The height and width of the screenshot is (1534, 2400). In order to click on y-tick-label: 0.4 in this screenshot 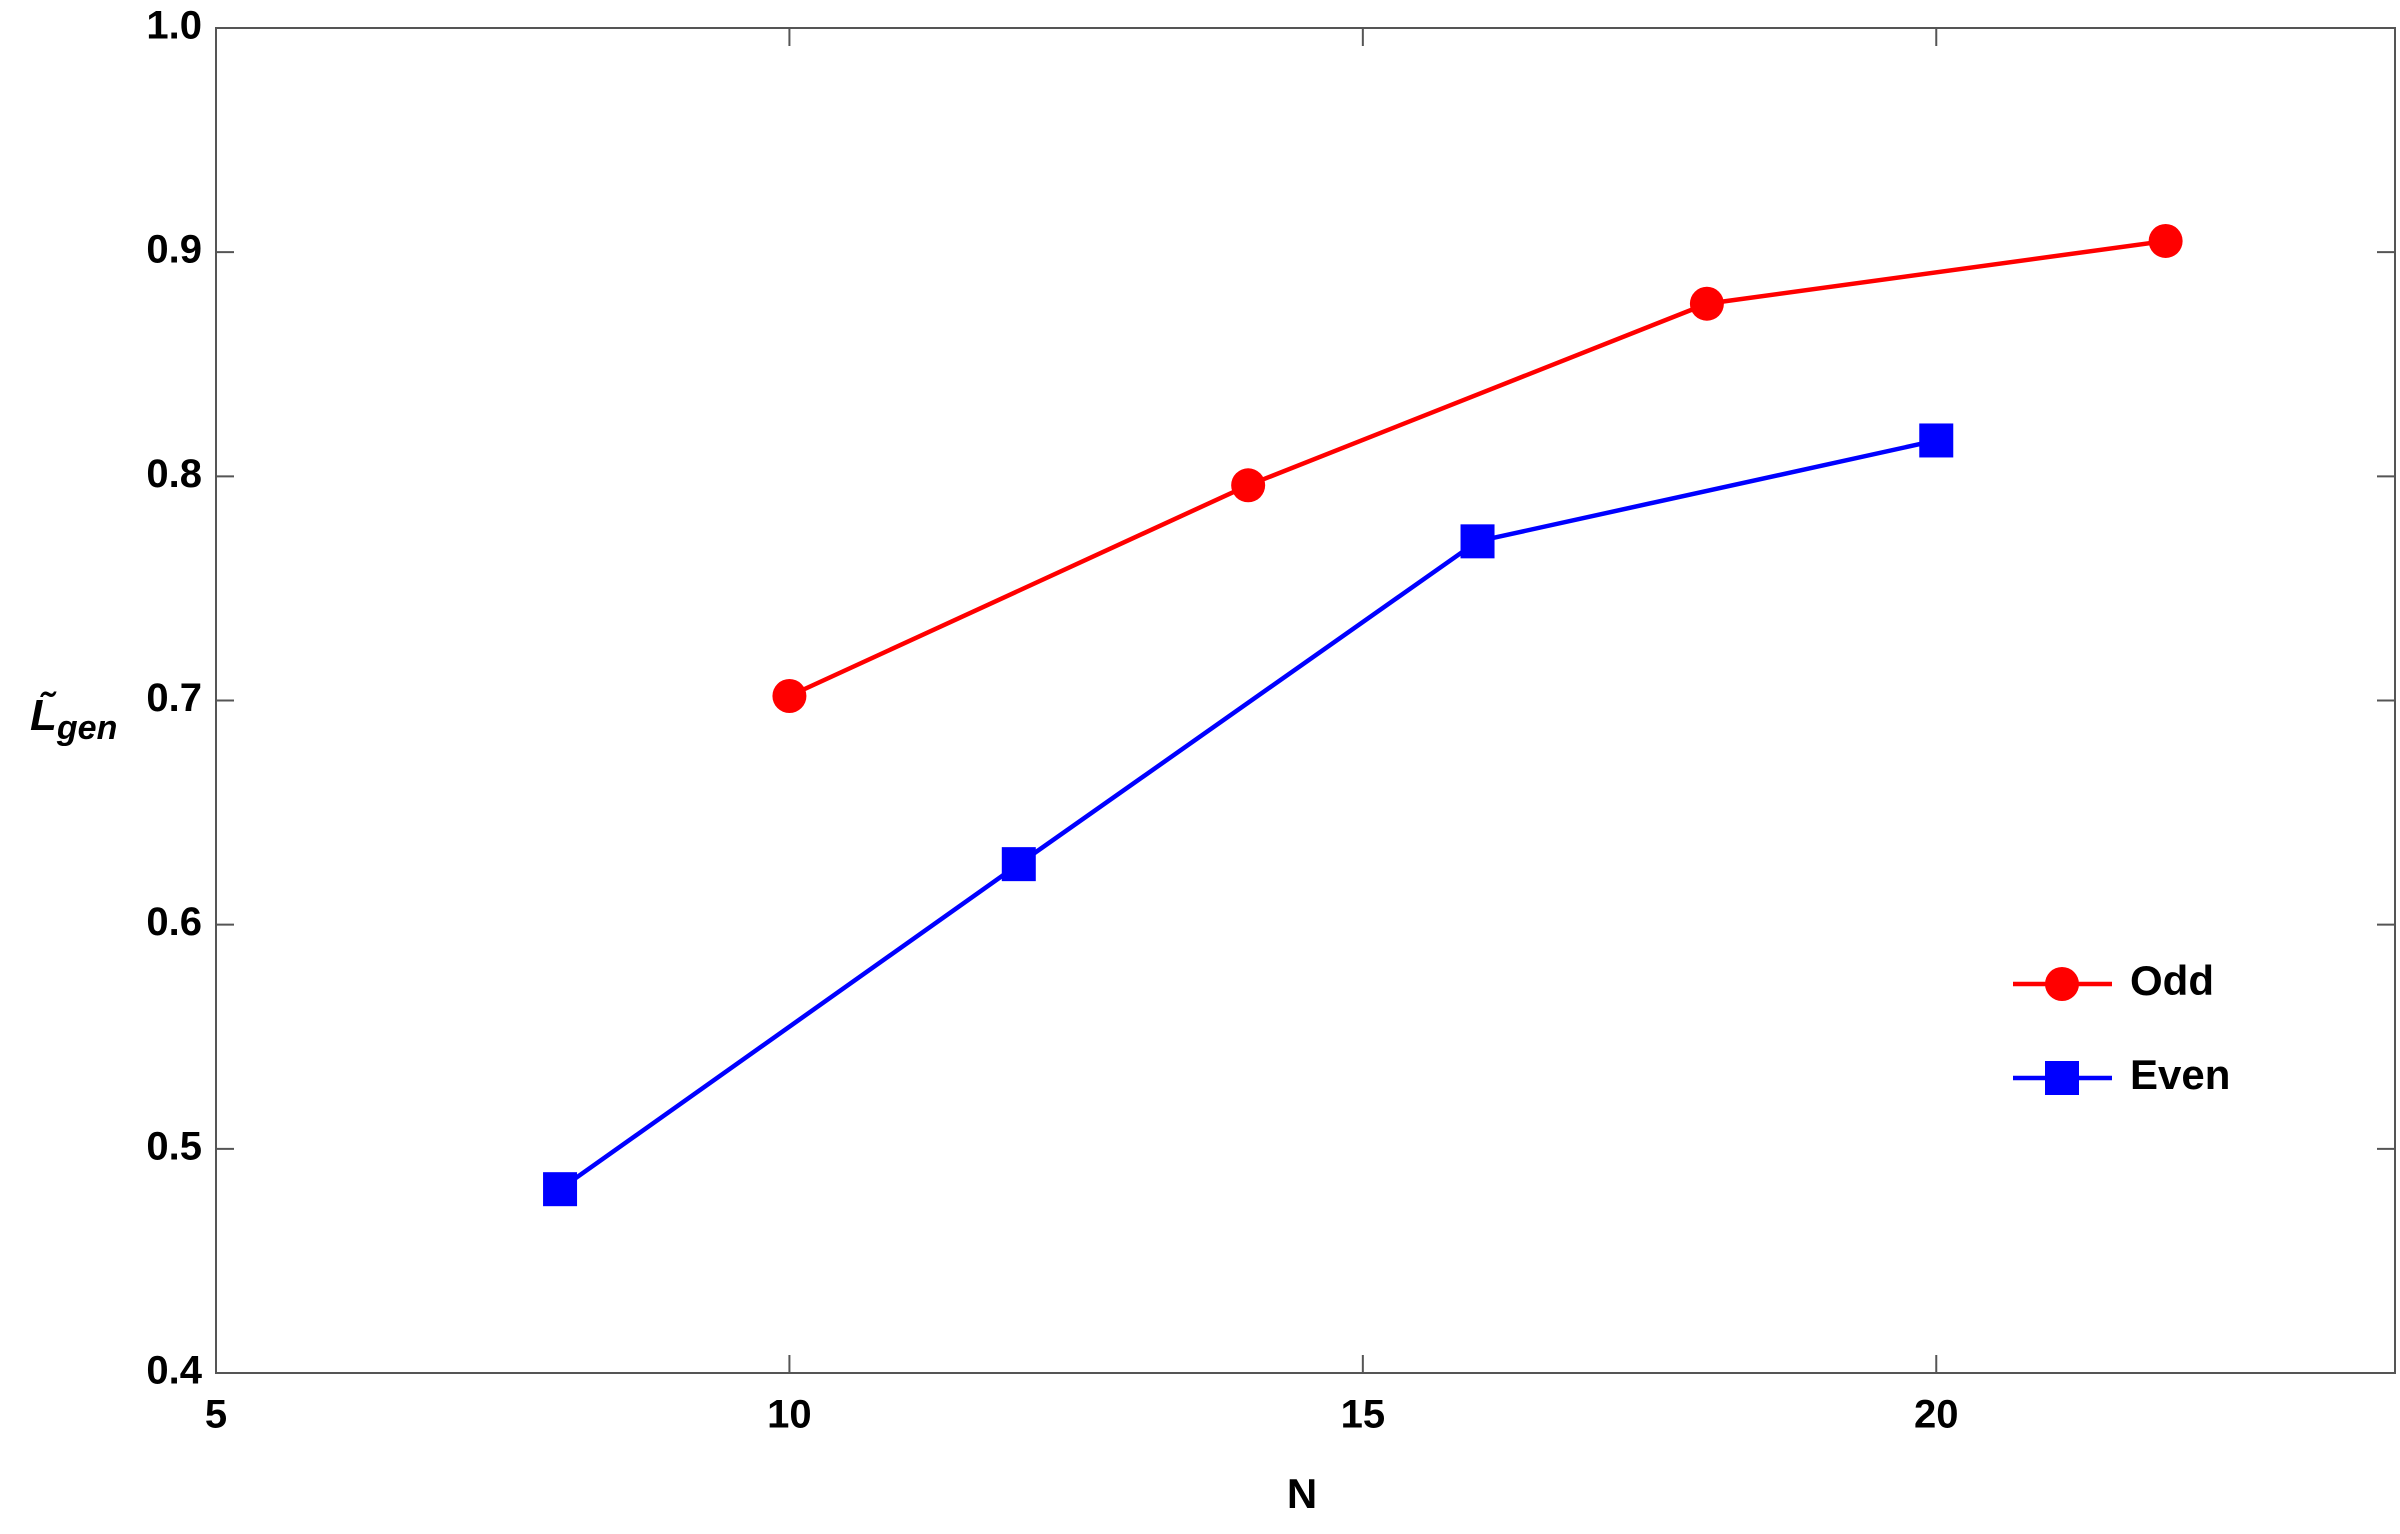, I will do `click(174, 1371)`.